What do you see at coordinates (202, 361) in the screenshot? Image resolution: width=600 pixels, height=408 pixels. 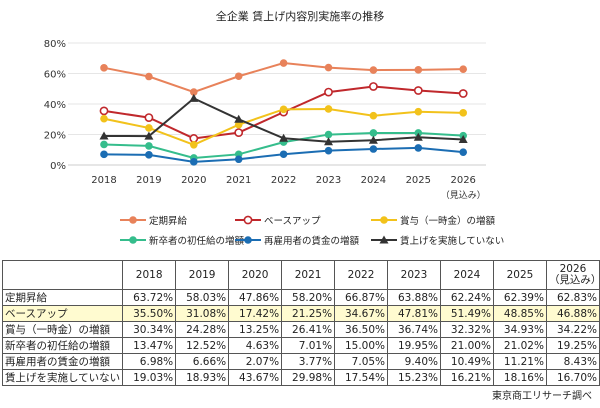 I see `table-cell: 6.66%` at bounding box center [202, 361].